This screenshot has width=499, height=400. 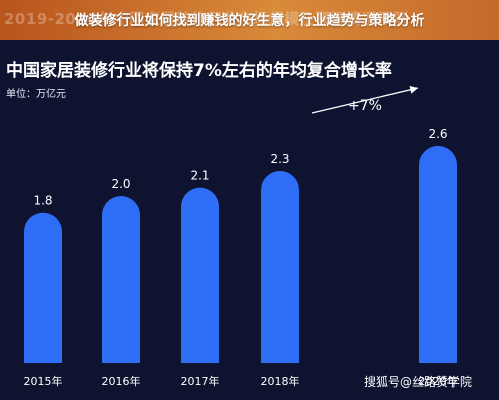 What do you see at coordinates (200, 275) in the screenshot?
I see `bar-2017年` at bounding box center [200, 275].